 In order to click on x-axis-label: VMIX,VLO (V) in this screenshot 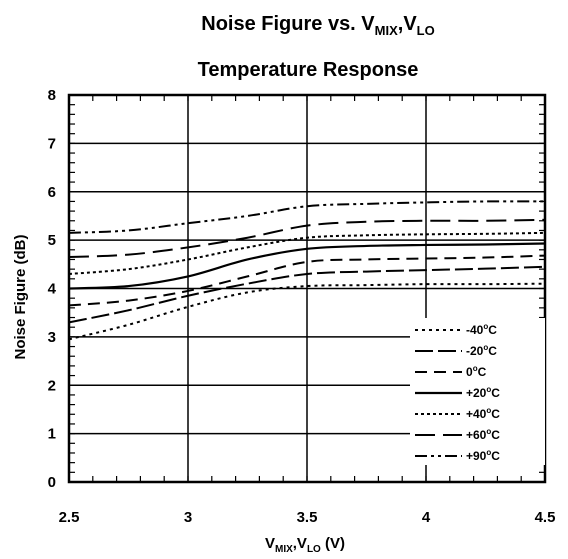, I will do `click(305, 545)`.